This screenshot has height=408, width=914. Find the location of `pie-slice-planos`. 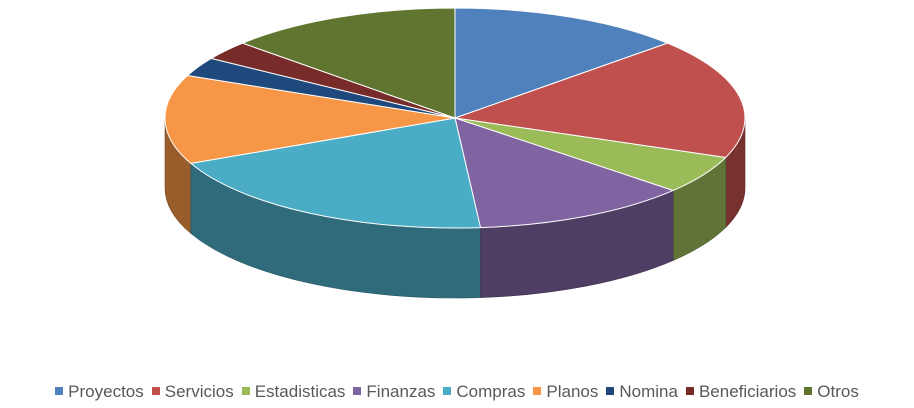

pie-slice-planos is located at coordinates (310, 119).